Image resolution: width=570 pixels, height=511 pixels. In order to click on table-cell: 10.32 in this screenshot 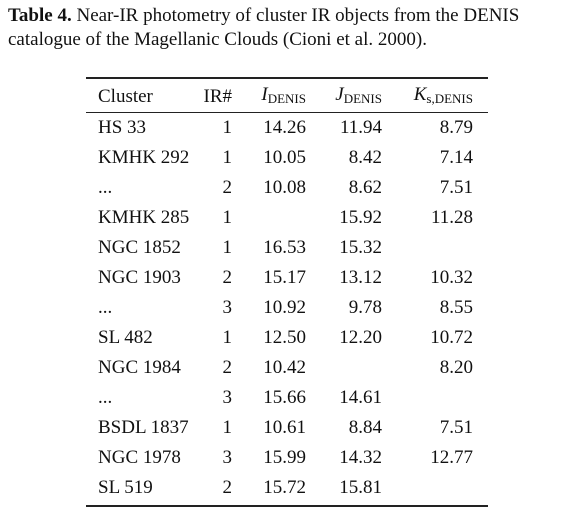, I will do `click(451, 277)`.